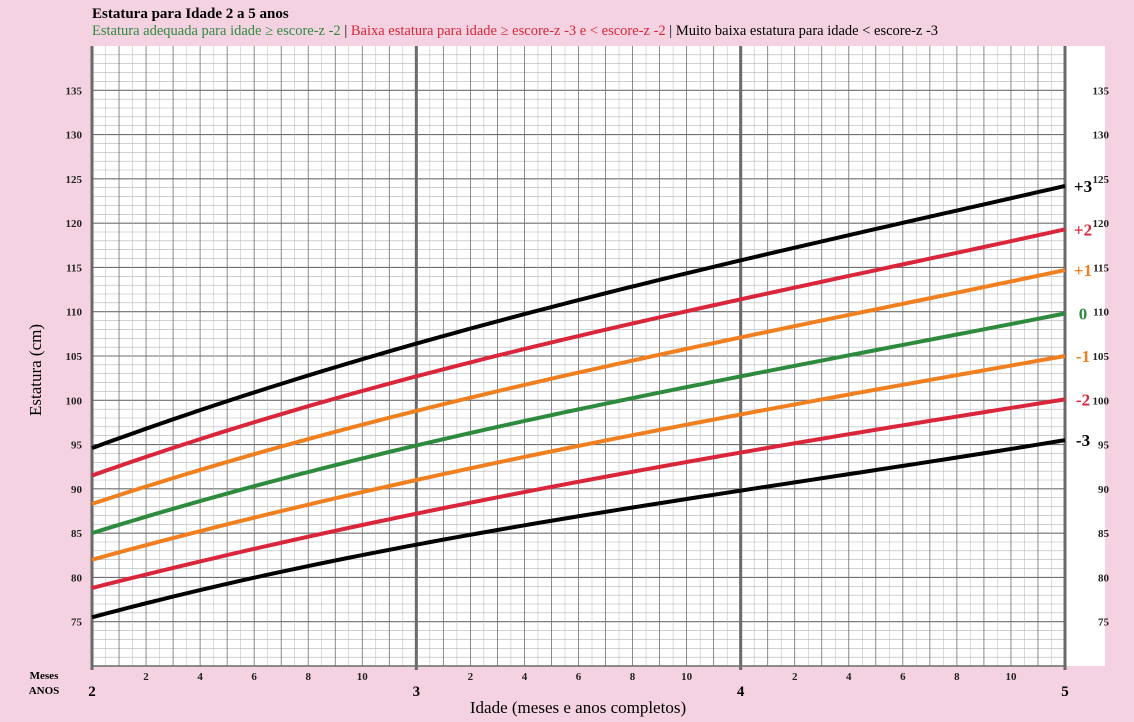 The height and width of the screenshot is (722, 1134). I want to click on zscore-label-+2: +2, so click(1083, 229).